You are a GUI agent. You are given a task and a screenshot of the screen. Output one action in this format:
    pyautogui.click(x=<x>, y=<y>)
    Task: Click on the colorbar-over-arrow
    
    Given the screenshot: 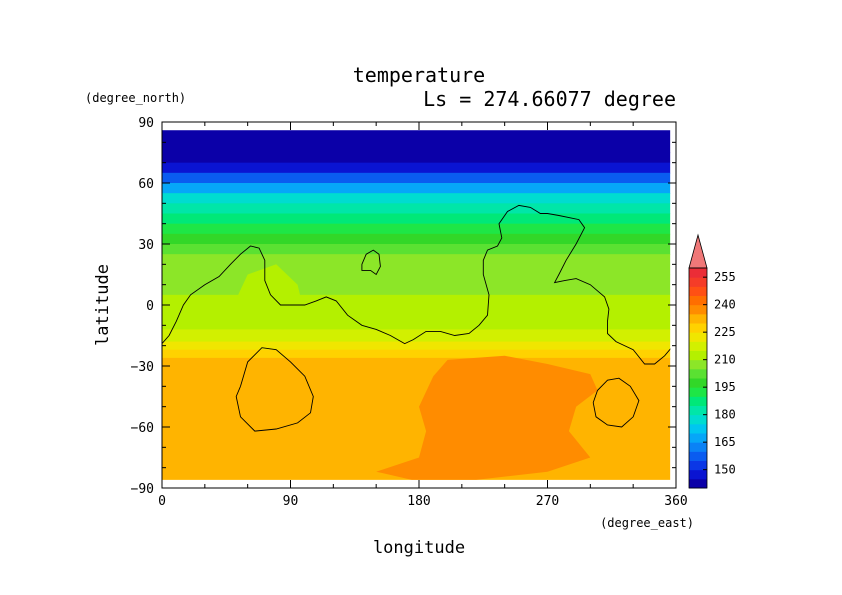 What is the action you would take?
    pyautogui.click(x=698, y=251)
    